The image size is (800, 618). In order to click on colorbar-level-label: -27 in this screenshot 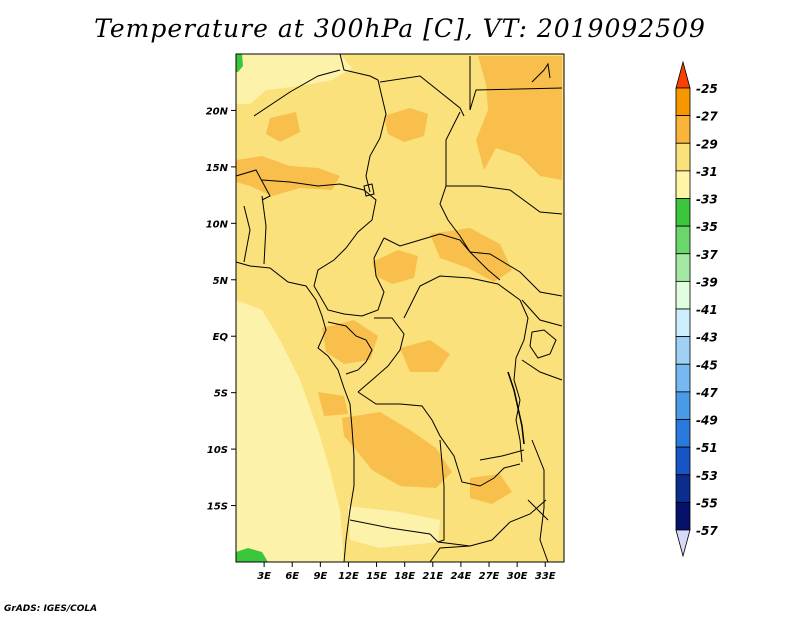, I will do `click(707, 117)`.